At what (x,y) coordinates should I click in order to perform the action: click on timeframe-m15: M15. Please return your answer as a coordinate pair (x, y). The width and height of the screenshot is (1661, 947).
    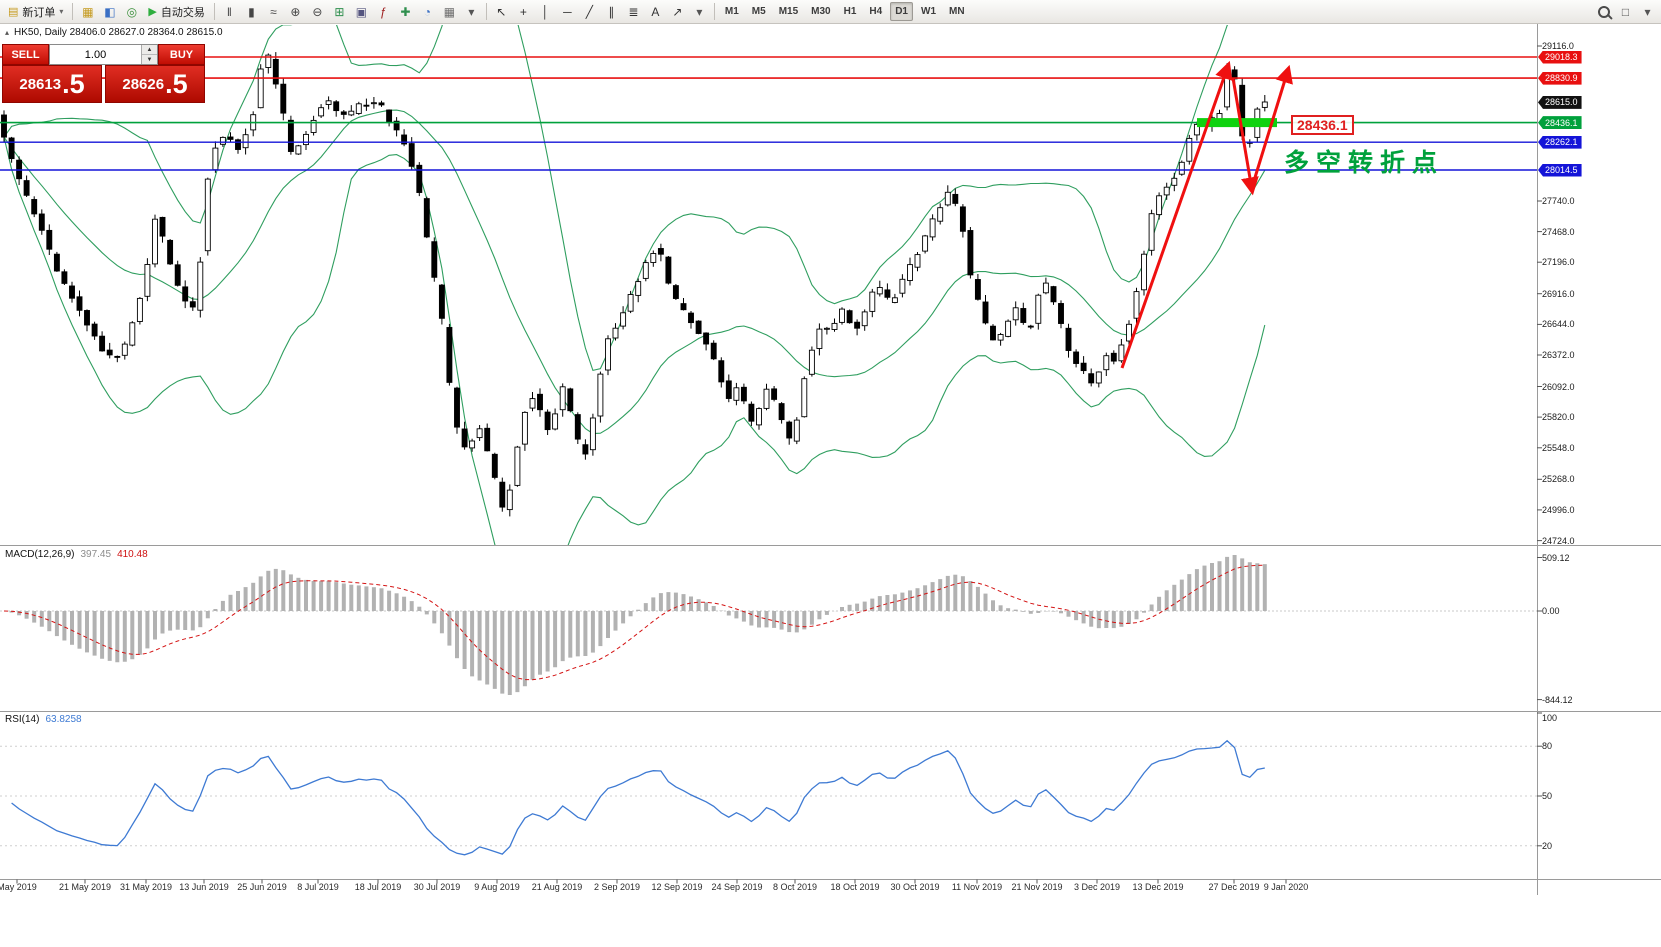
    Looking at the image, I should click on (788, 11).